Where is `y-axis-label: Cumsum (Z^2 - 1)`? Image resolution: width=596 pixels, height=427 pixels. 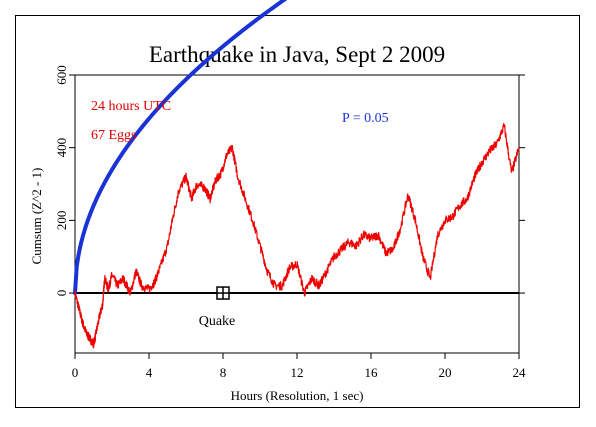 y-axis-label: Cumsum (Z^2 - 1) is located at coordinates (36, 216).